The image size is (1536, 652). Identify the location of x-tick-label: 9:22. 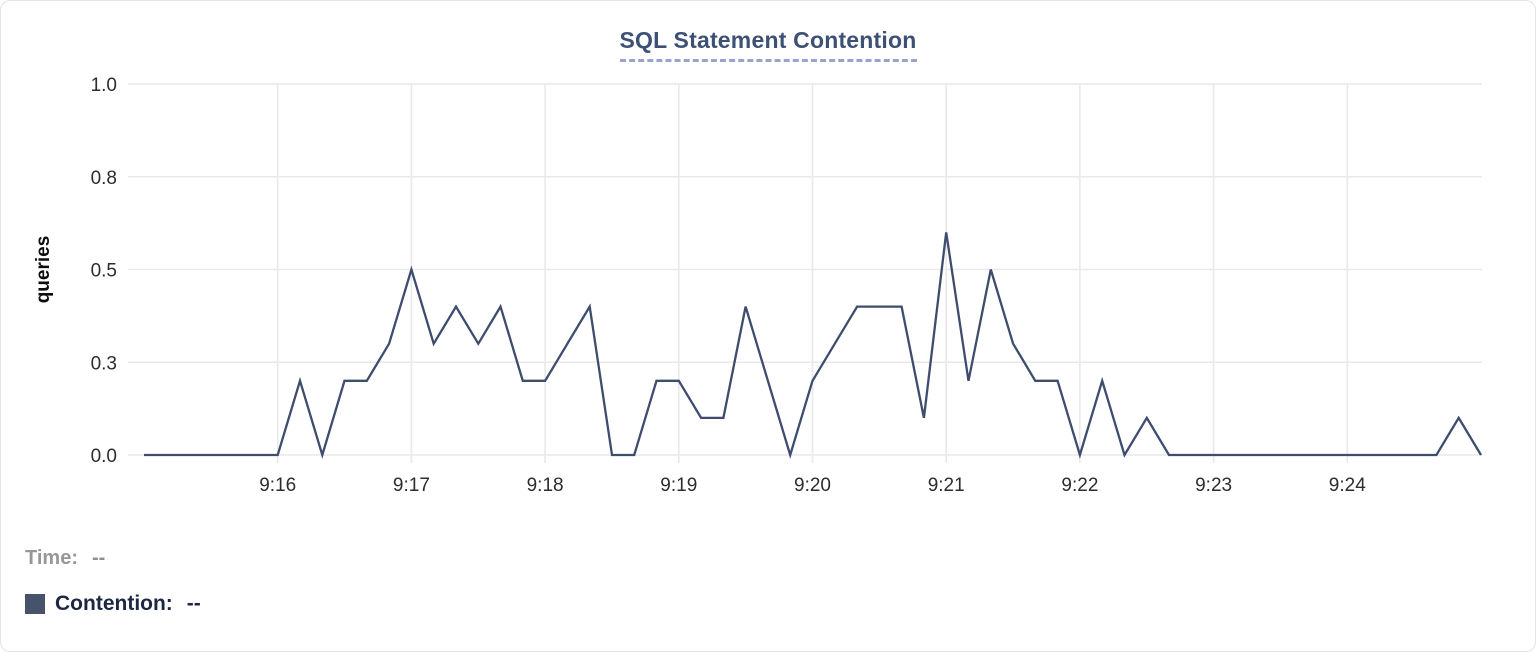
(1079, 485).